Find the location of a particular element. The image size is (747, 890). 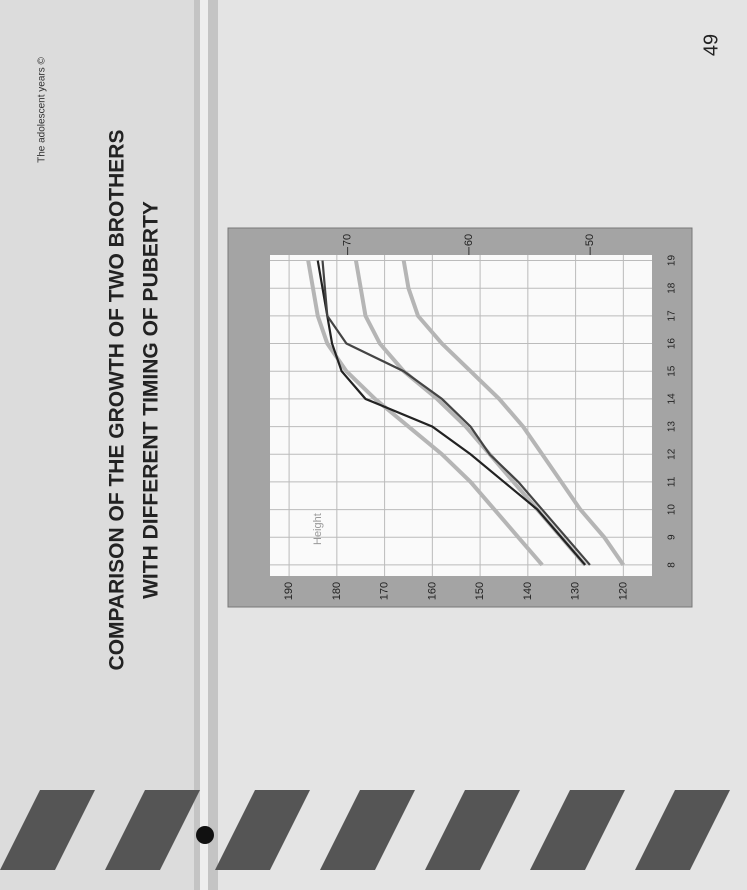

rail-highlight is located at coordinates (204, 445).